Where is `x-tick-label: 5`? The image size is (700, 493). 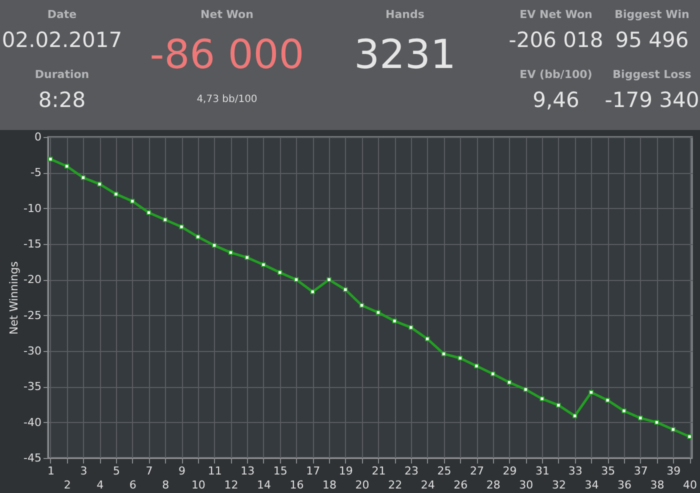 x-tick-label: 5 is located at coordinates (116, 471).